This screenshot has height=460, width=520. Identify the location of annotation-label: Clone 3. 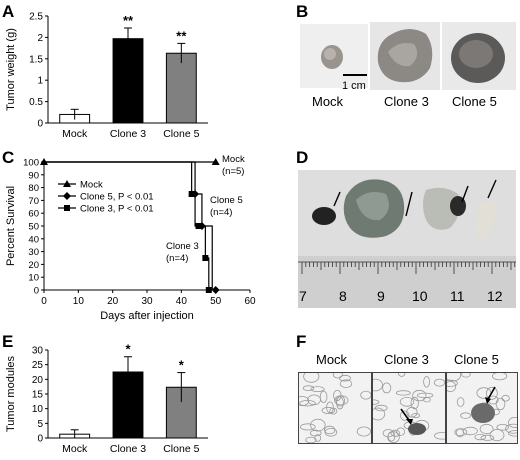
(182, 246).